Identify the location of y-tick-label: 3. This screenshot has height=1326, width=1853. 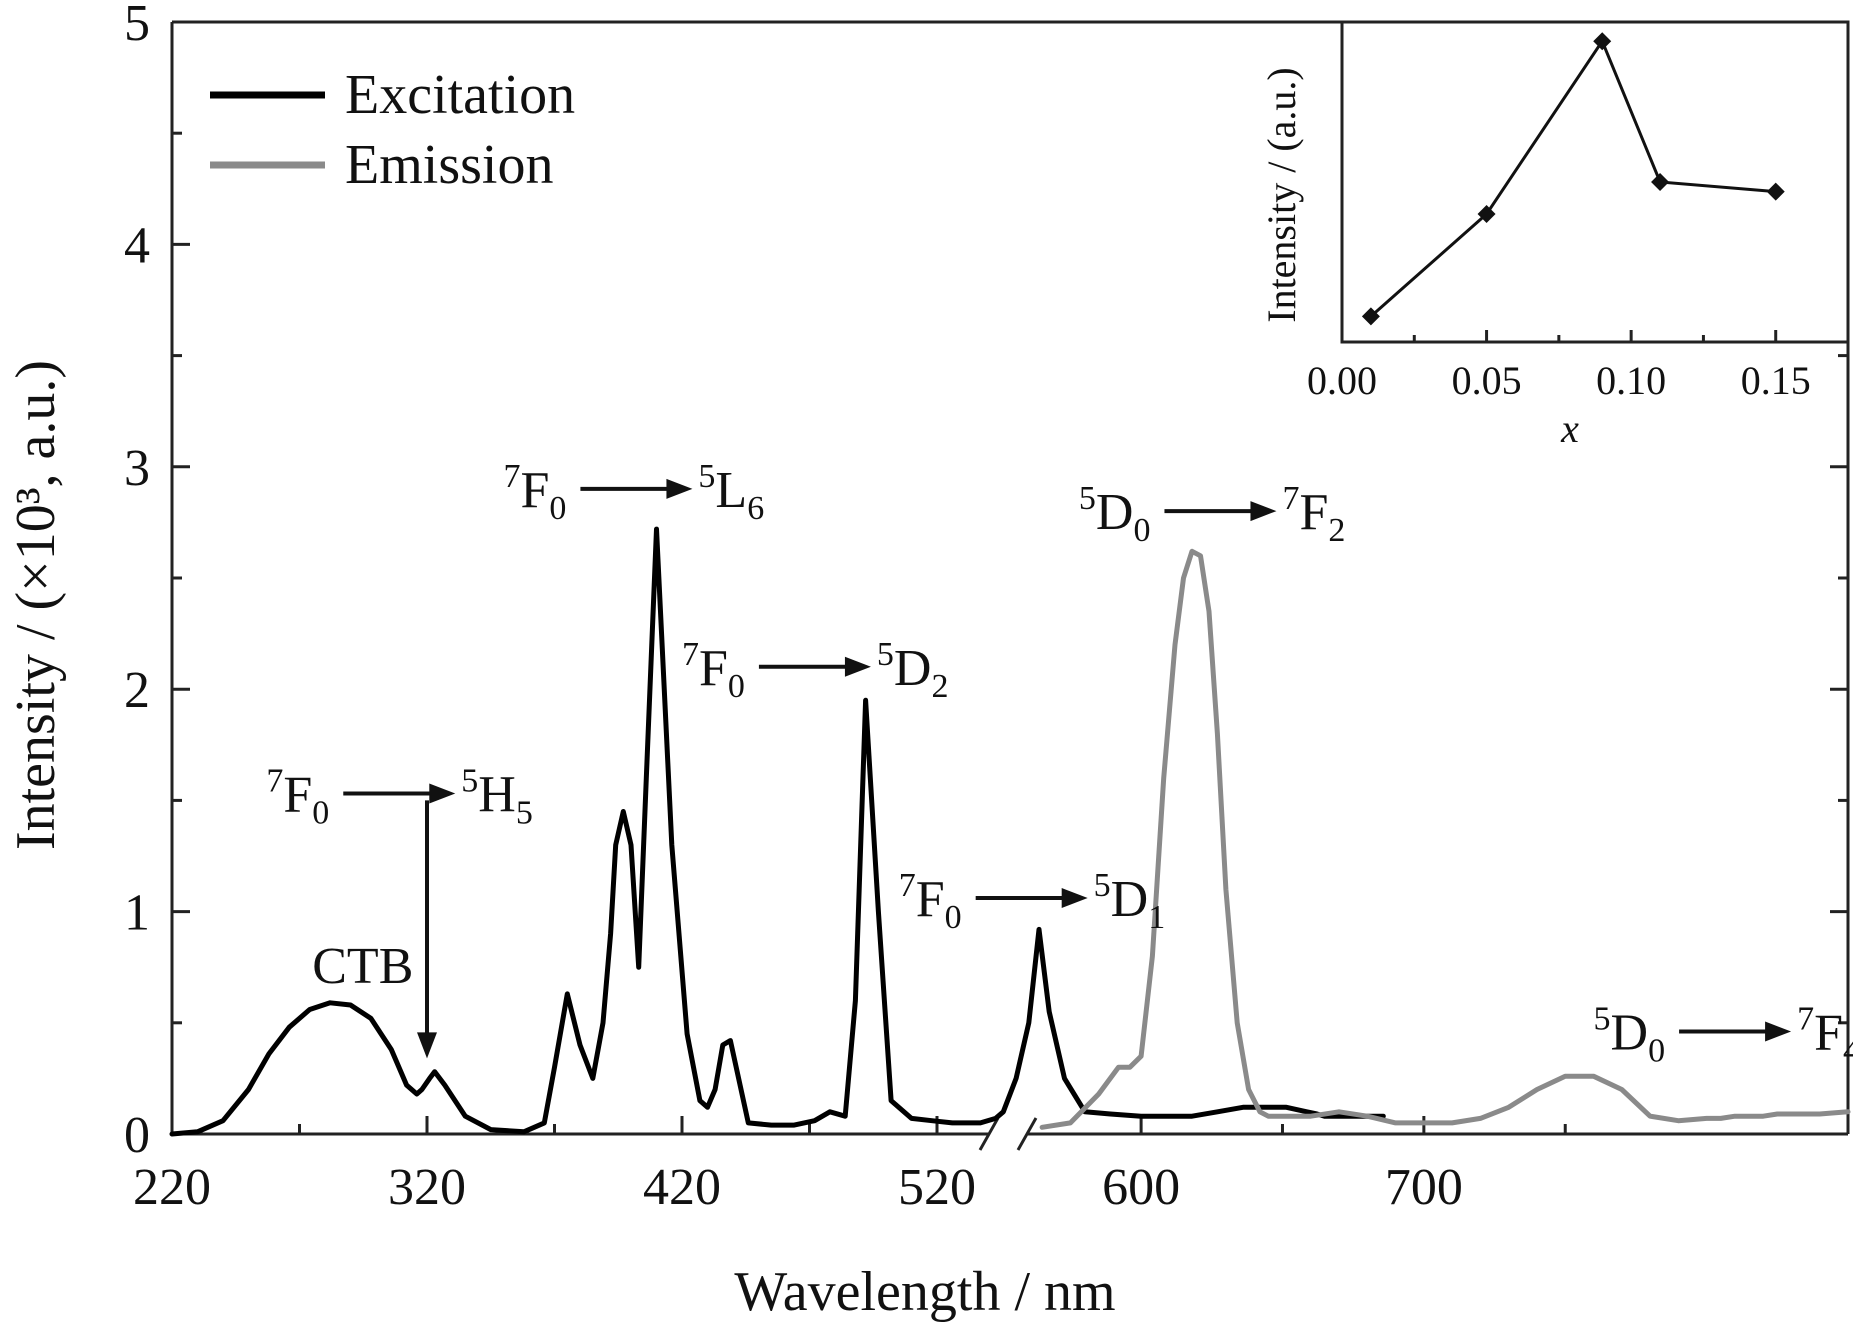
(137, 468).